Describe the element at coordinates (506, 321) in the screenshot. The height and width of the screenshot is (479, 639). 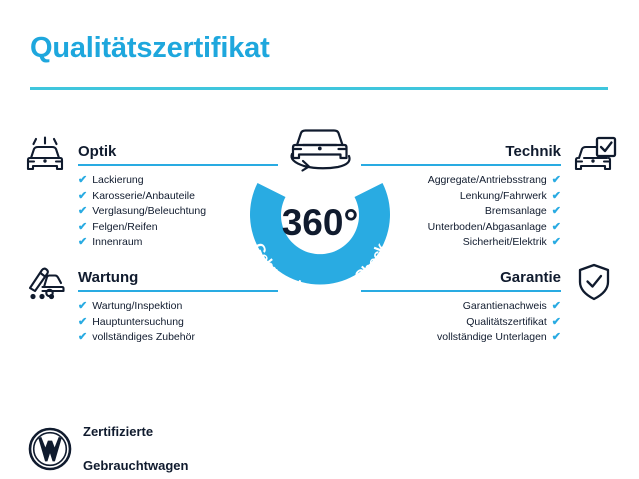
I see `list-item-label: Qualitätszertifikat` at that location.